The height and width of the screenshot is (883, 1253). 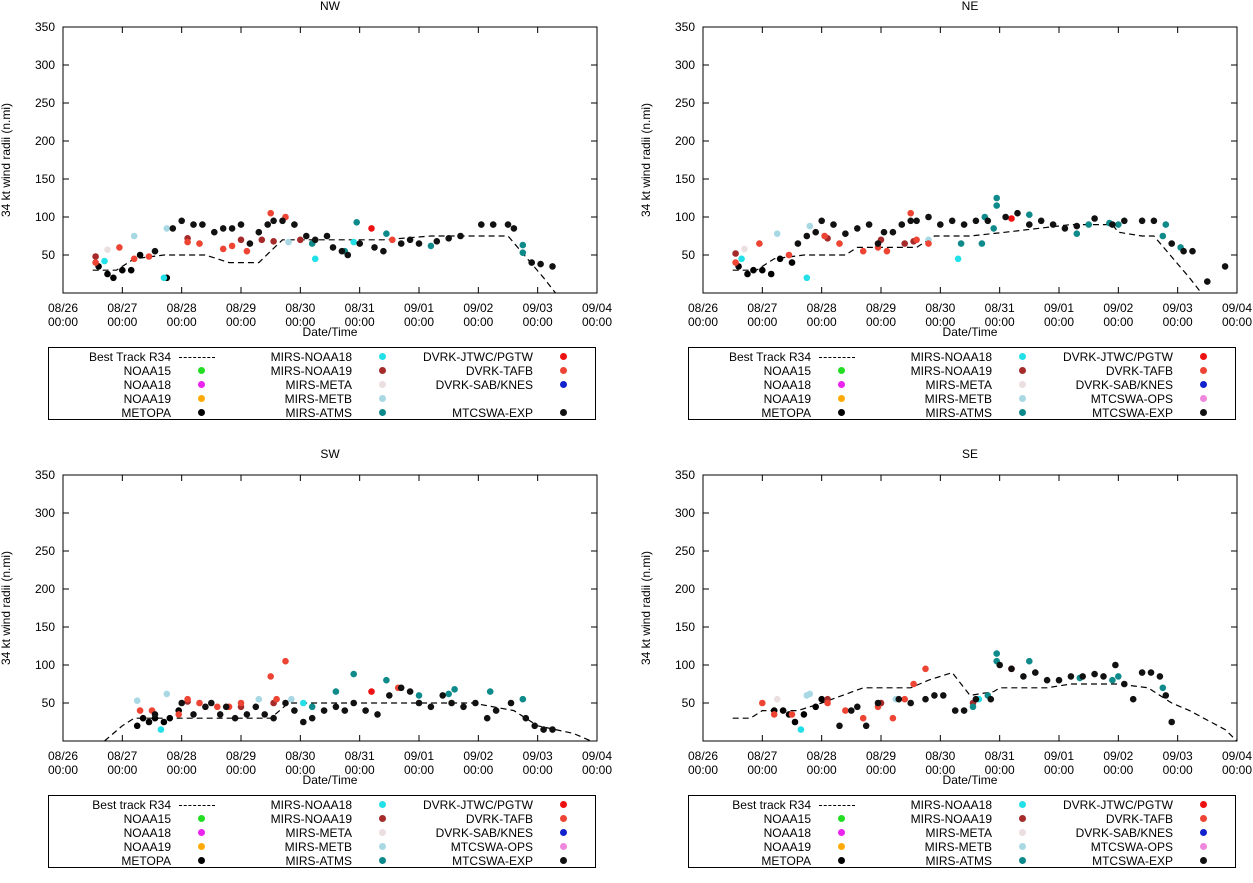 What do you see at coordinates (146, 861) in the screenshot?
I see `legend-label: METOPA` at bounding box center [146, 861].